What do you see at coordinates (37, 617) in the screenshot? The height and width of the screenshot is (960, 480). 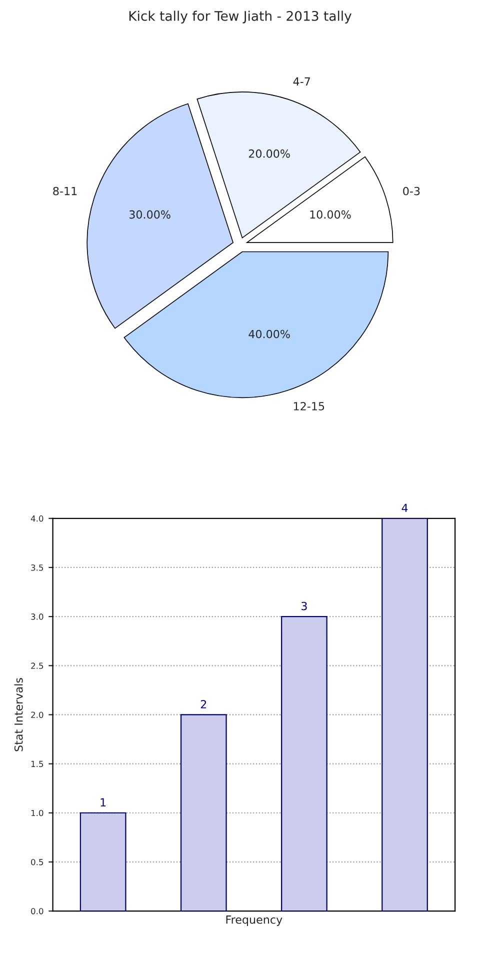 I see `y-tick-label: 3.0` at bounding box center [37, 617].